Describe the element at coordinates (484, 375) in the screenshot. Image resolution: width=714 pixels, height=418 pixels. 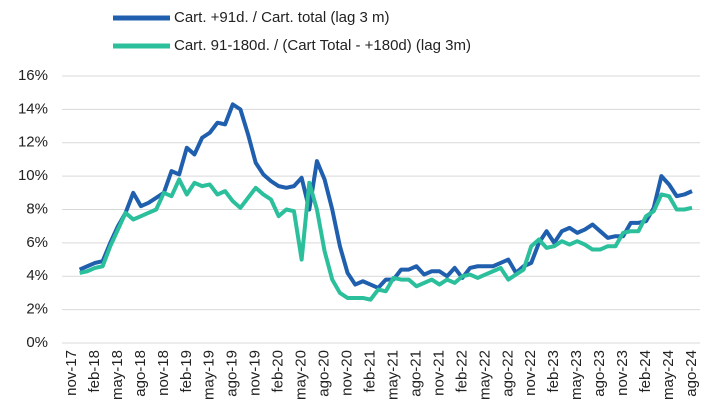
I see `x-tick-label: may-22` at that location.